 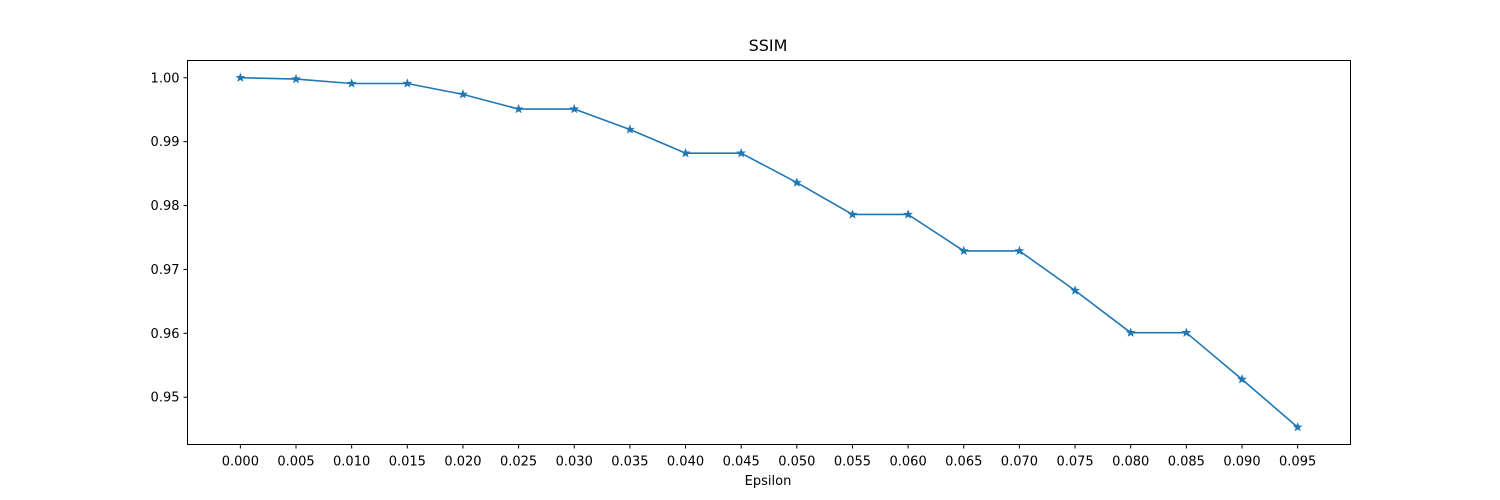 I want to click on y-tick-label: 0.99, so click(x=165, y=142).